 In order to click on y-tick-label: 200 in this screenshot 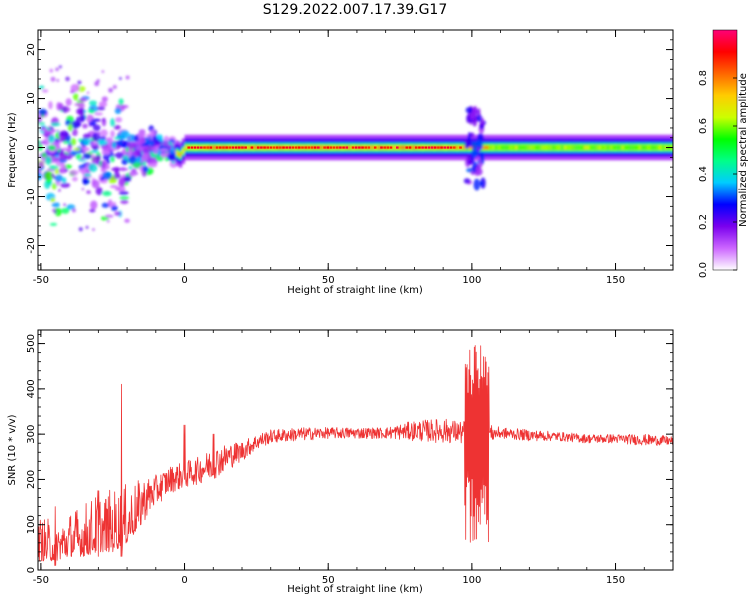, I will do `click(31, 479)`.